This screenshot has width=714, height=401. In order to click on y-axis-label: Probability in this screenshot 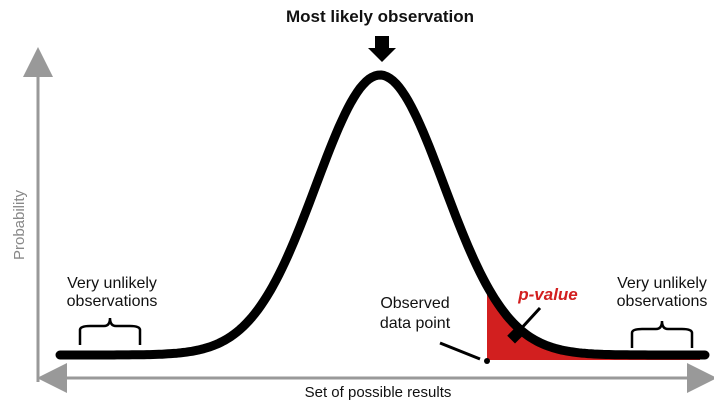, I will do `click(19, 224)`.